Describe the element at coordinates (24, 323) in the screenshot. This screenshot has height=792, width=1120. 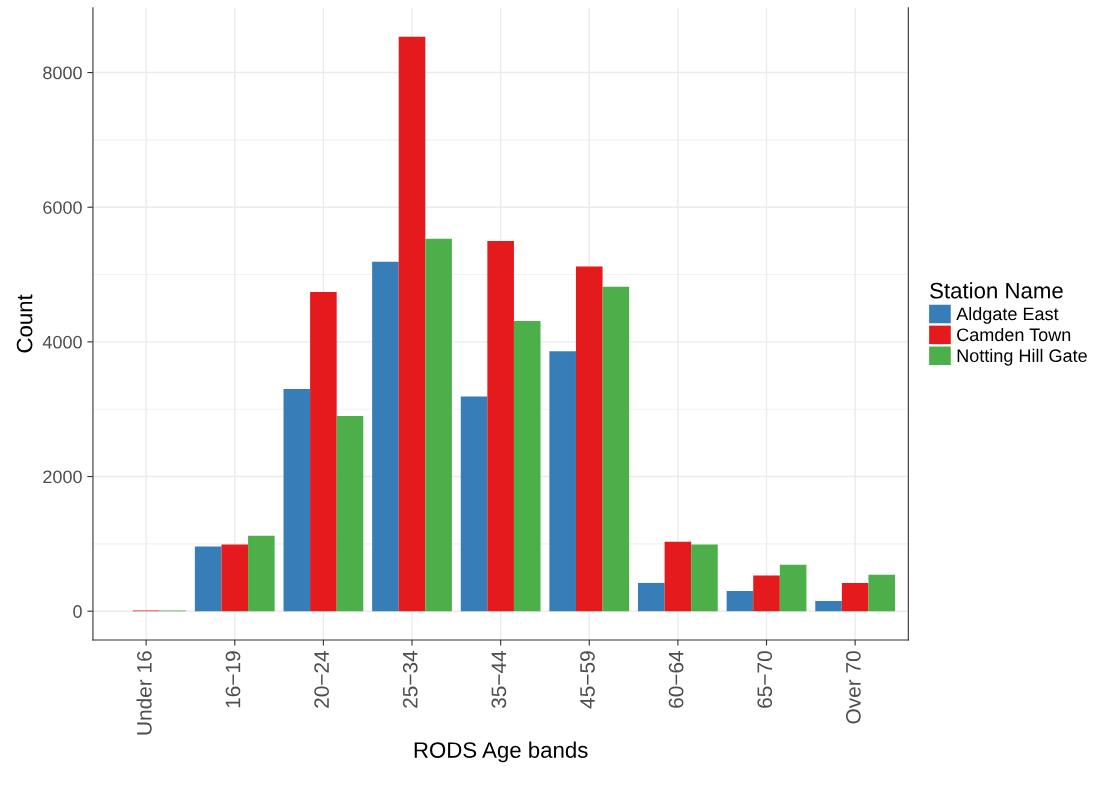
I see `y-axis-title: Count` at that location.